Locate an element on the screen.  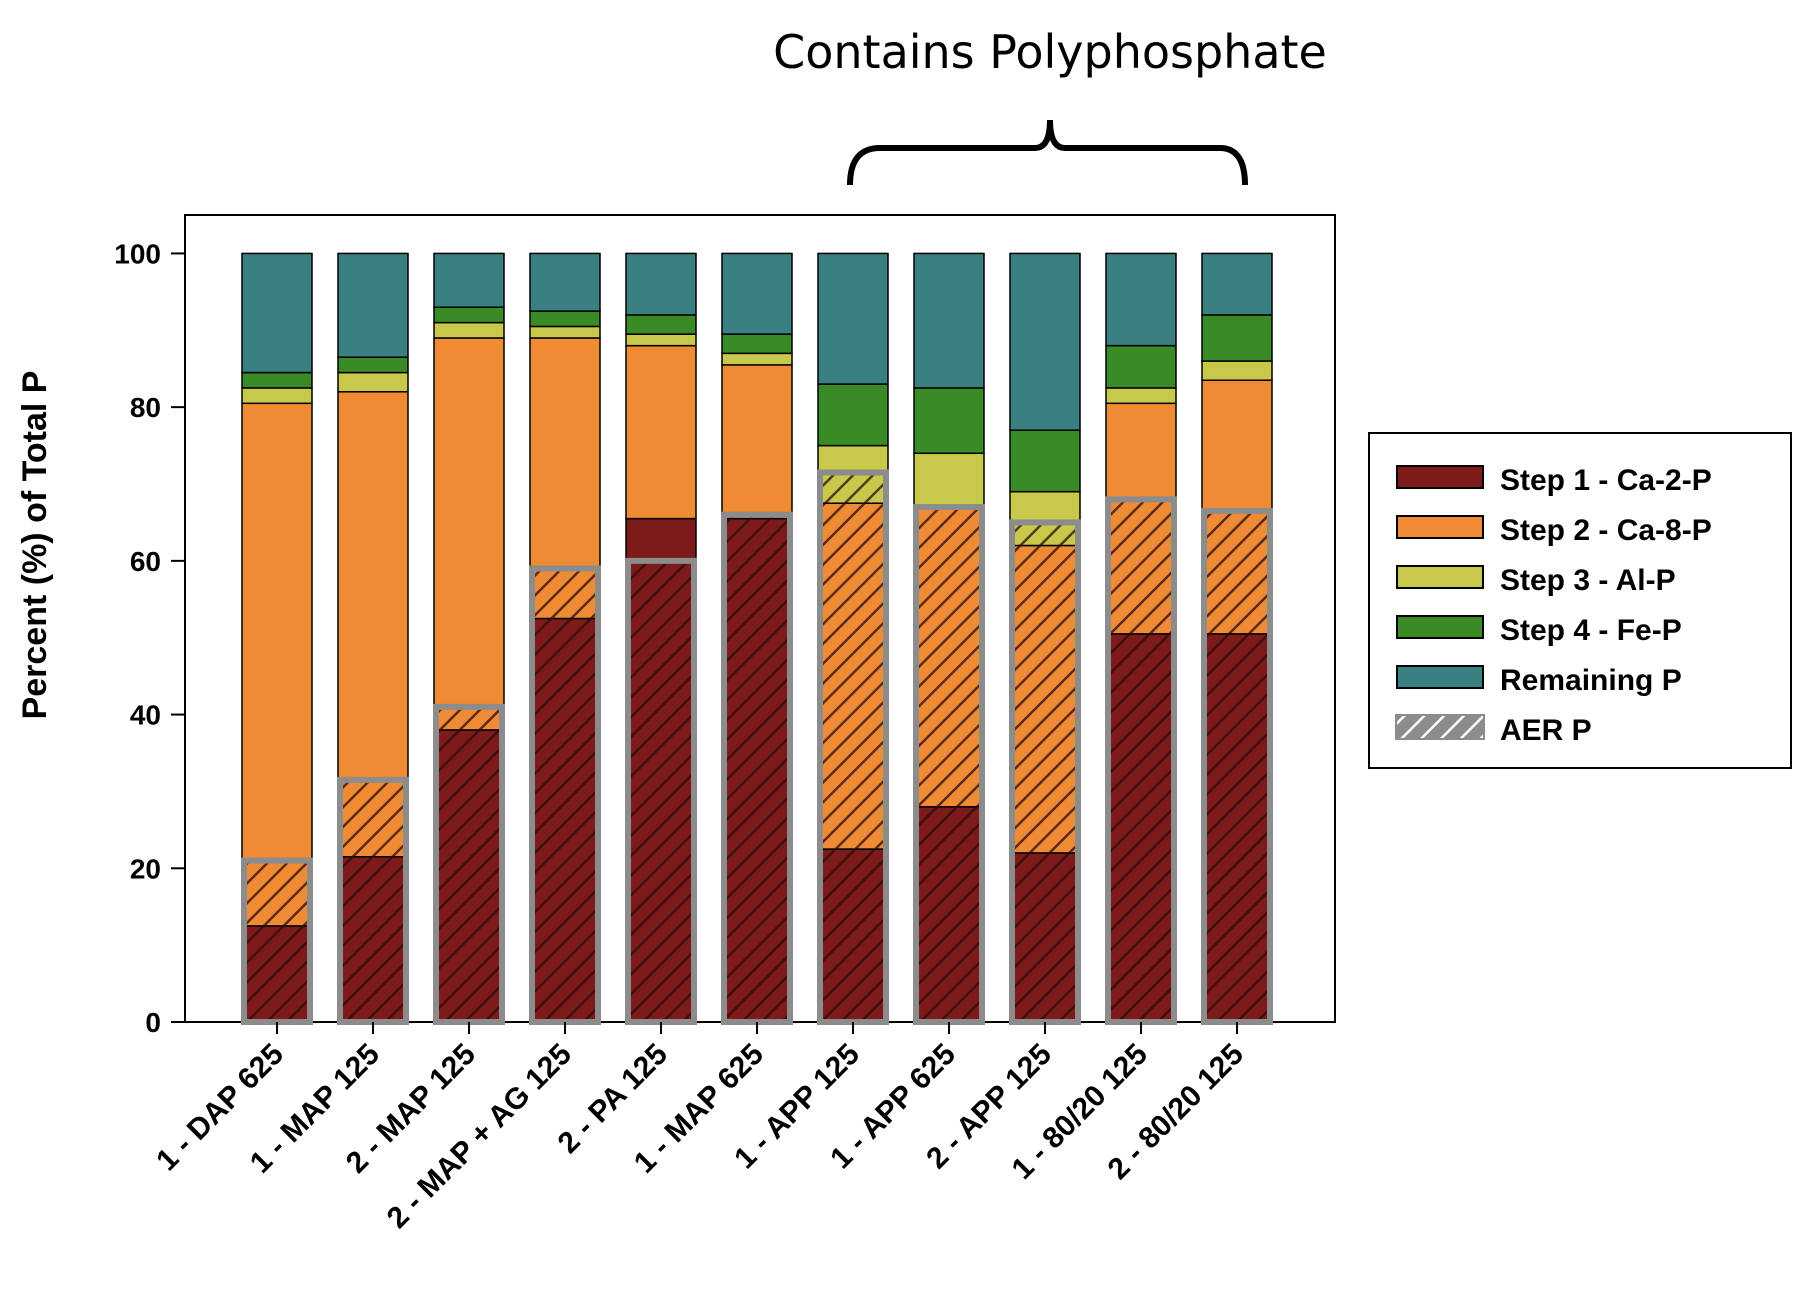
y-tick-label: 0 is located at coordinates (153, 1022).